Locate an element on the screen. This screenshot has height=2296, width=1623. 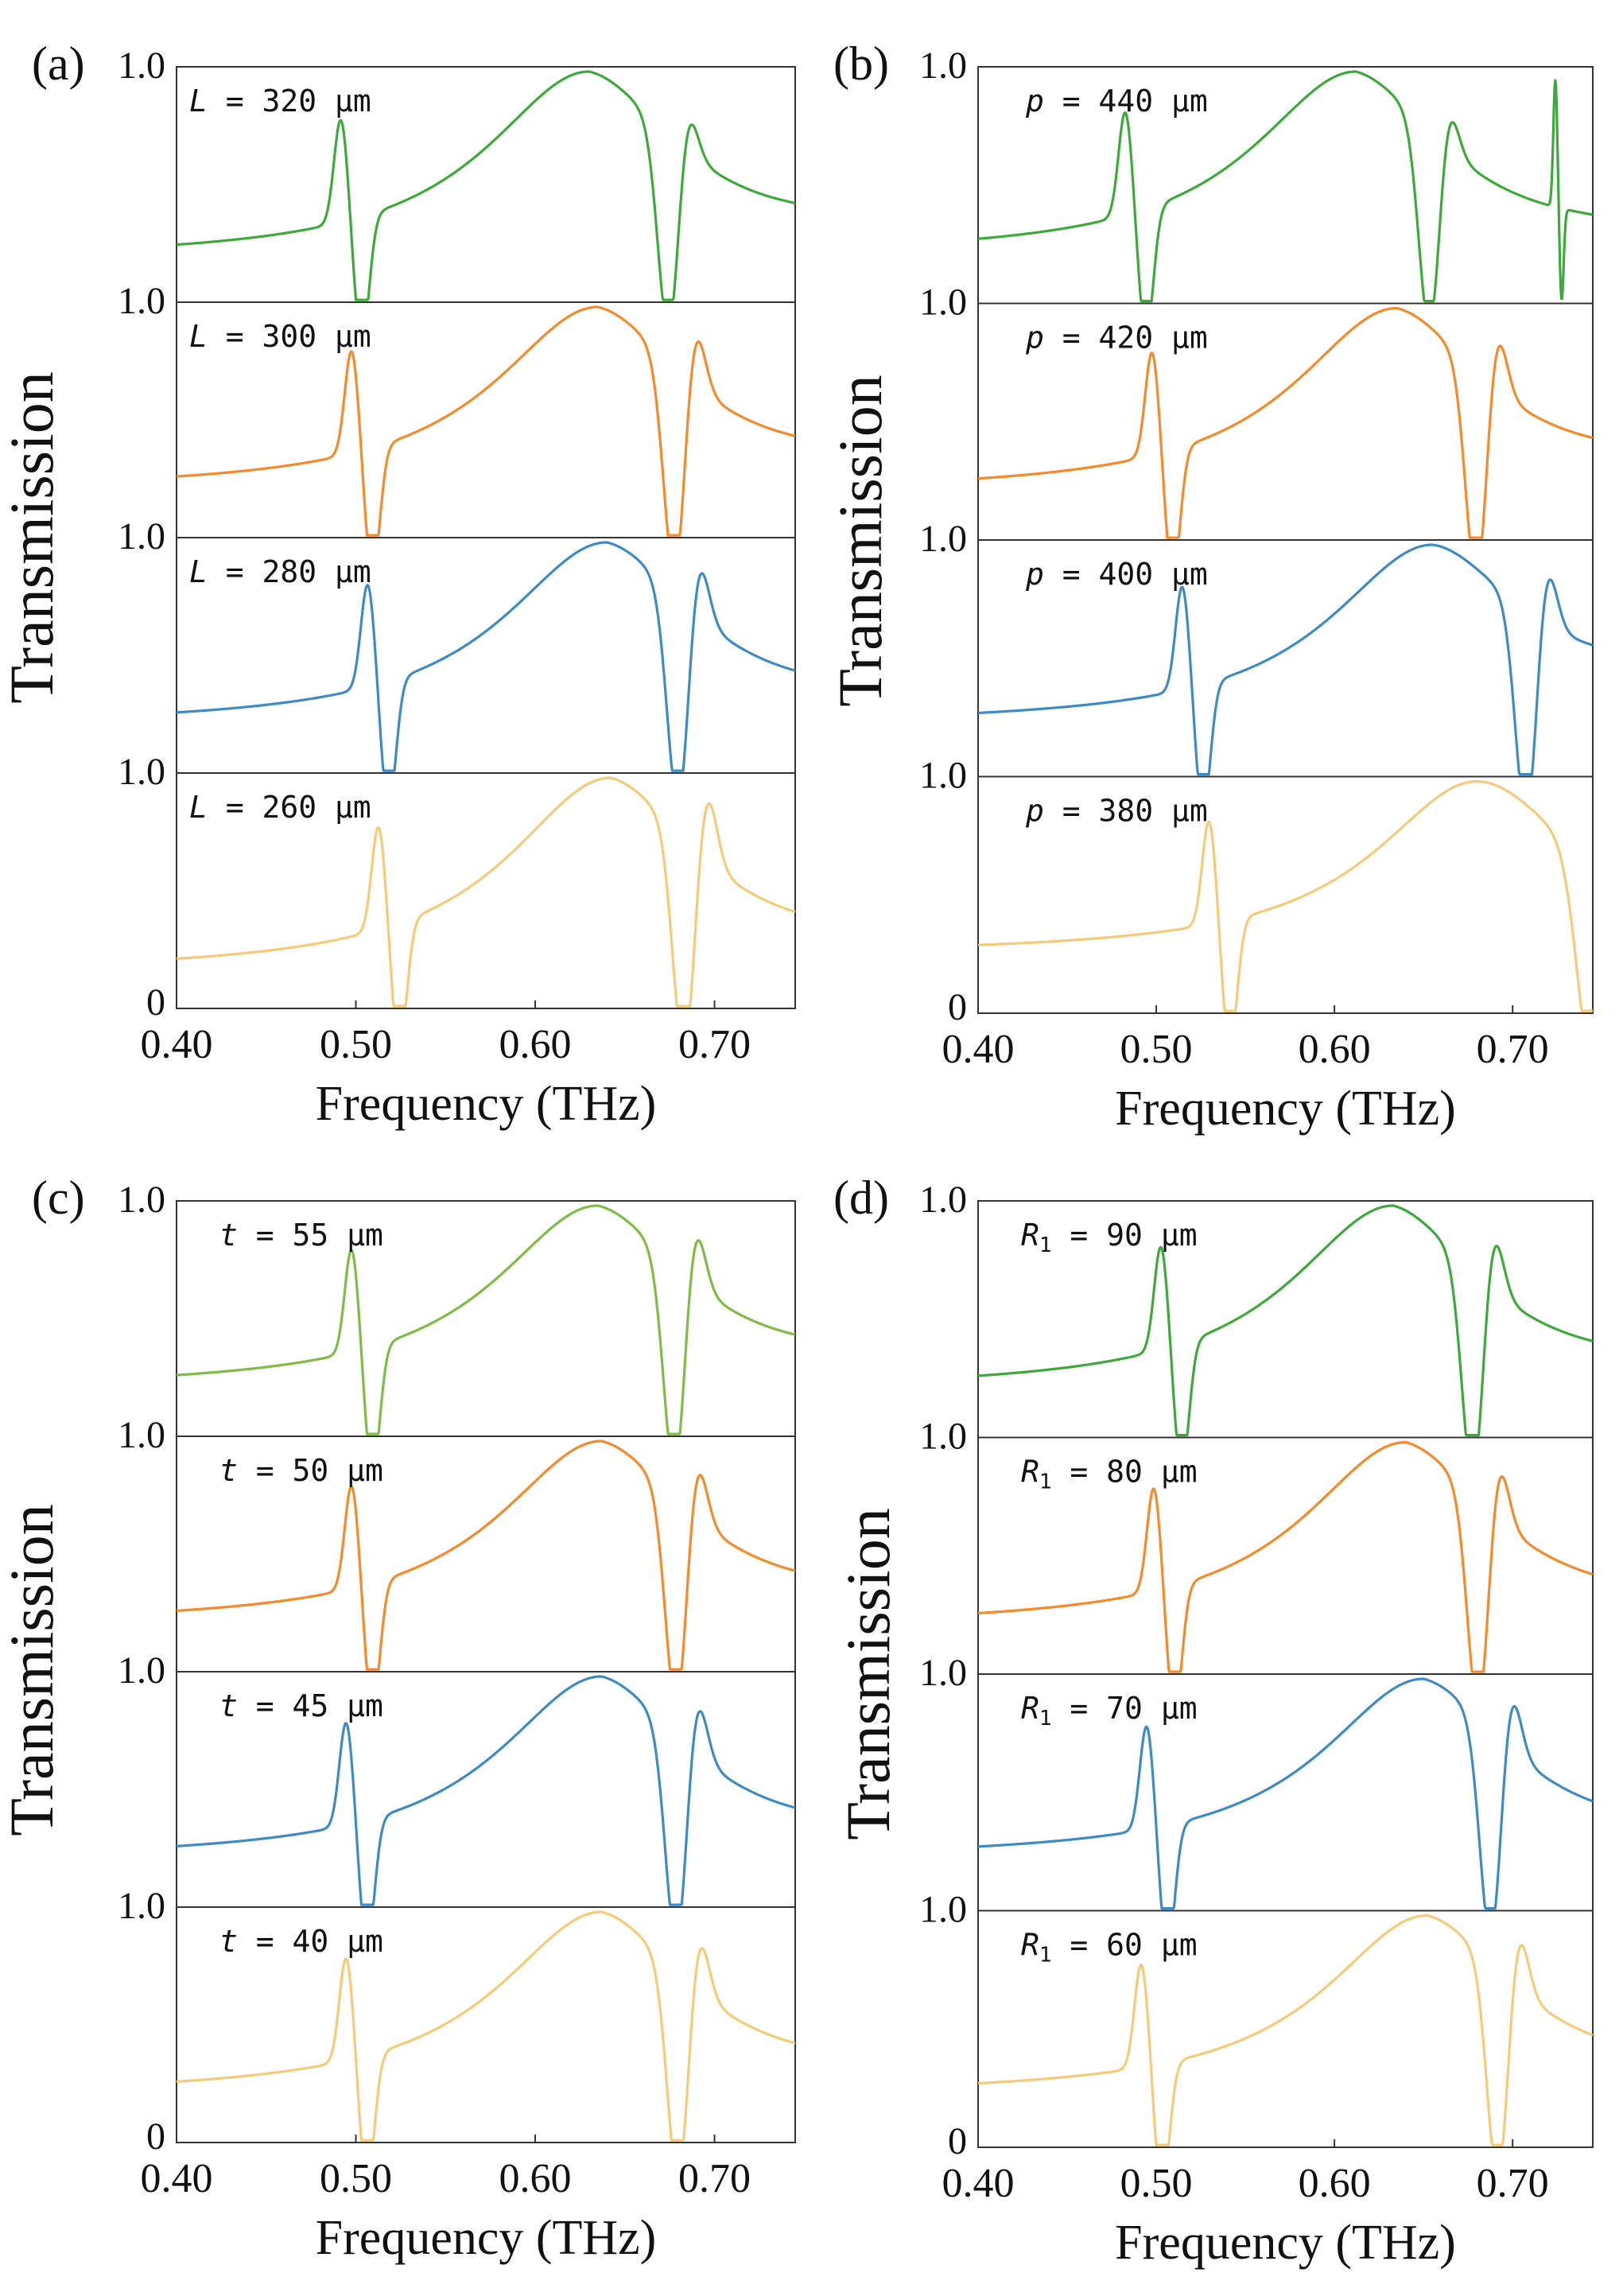
series-label: t = 50 μm is located at coordinates (301, 1470).